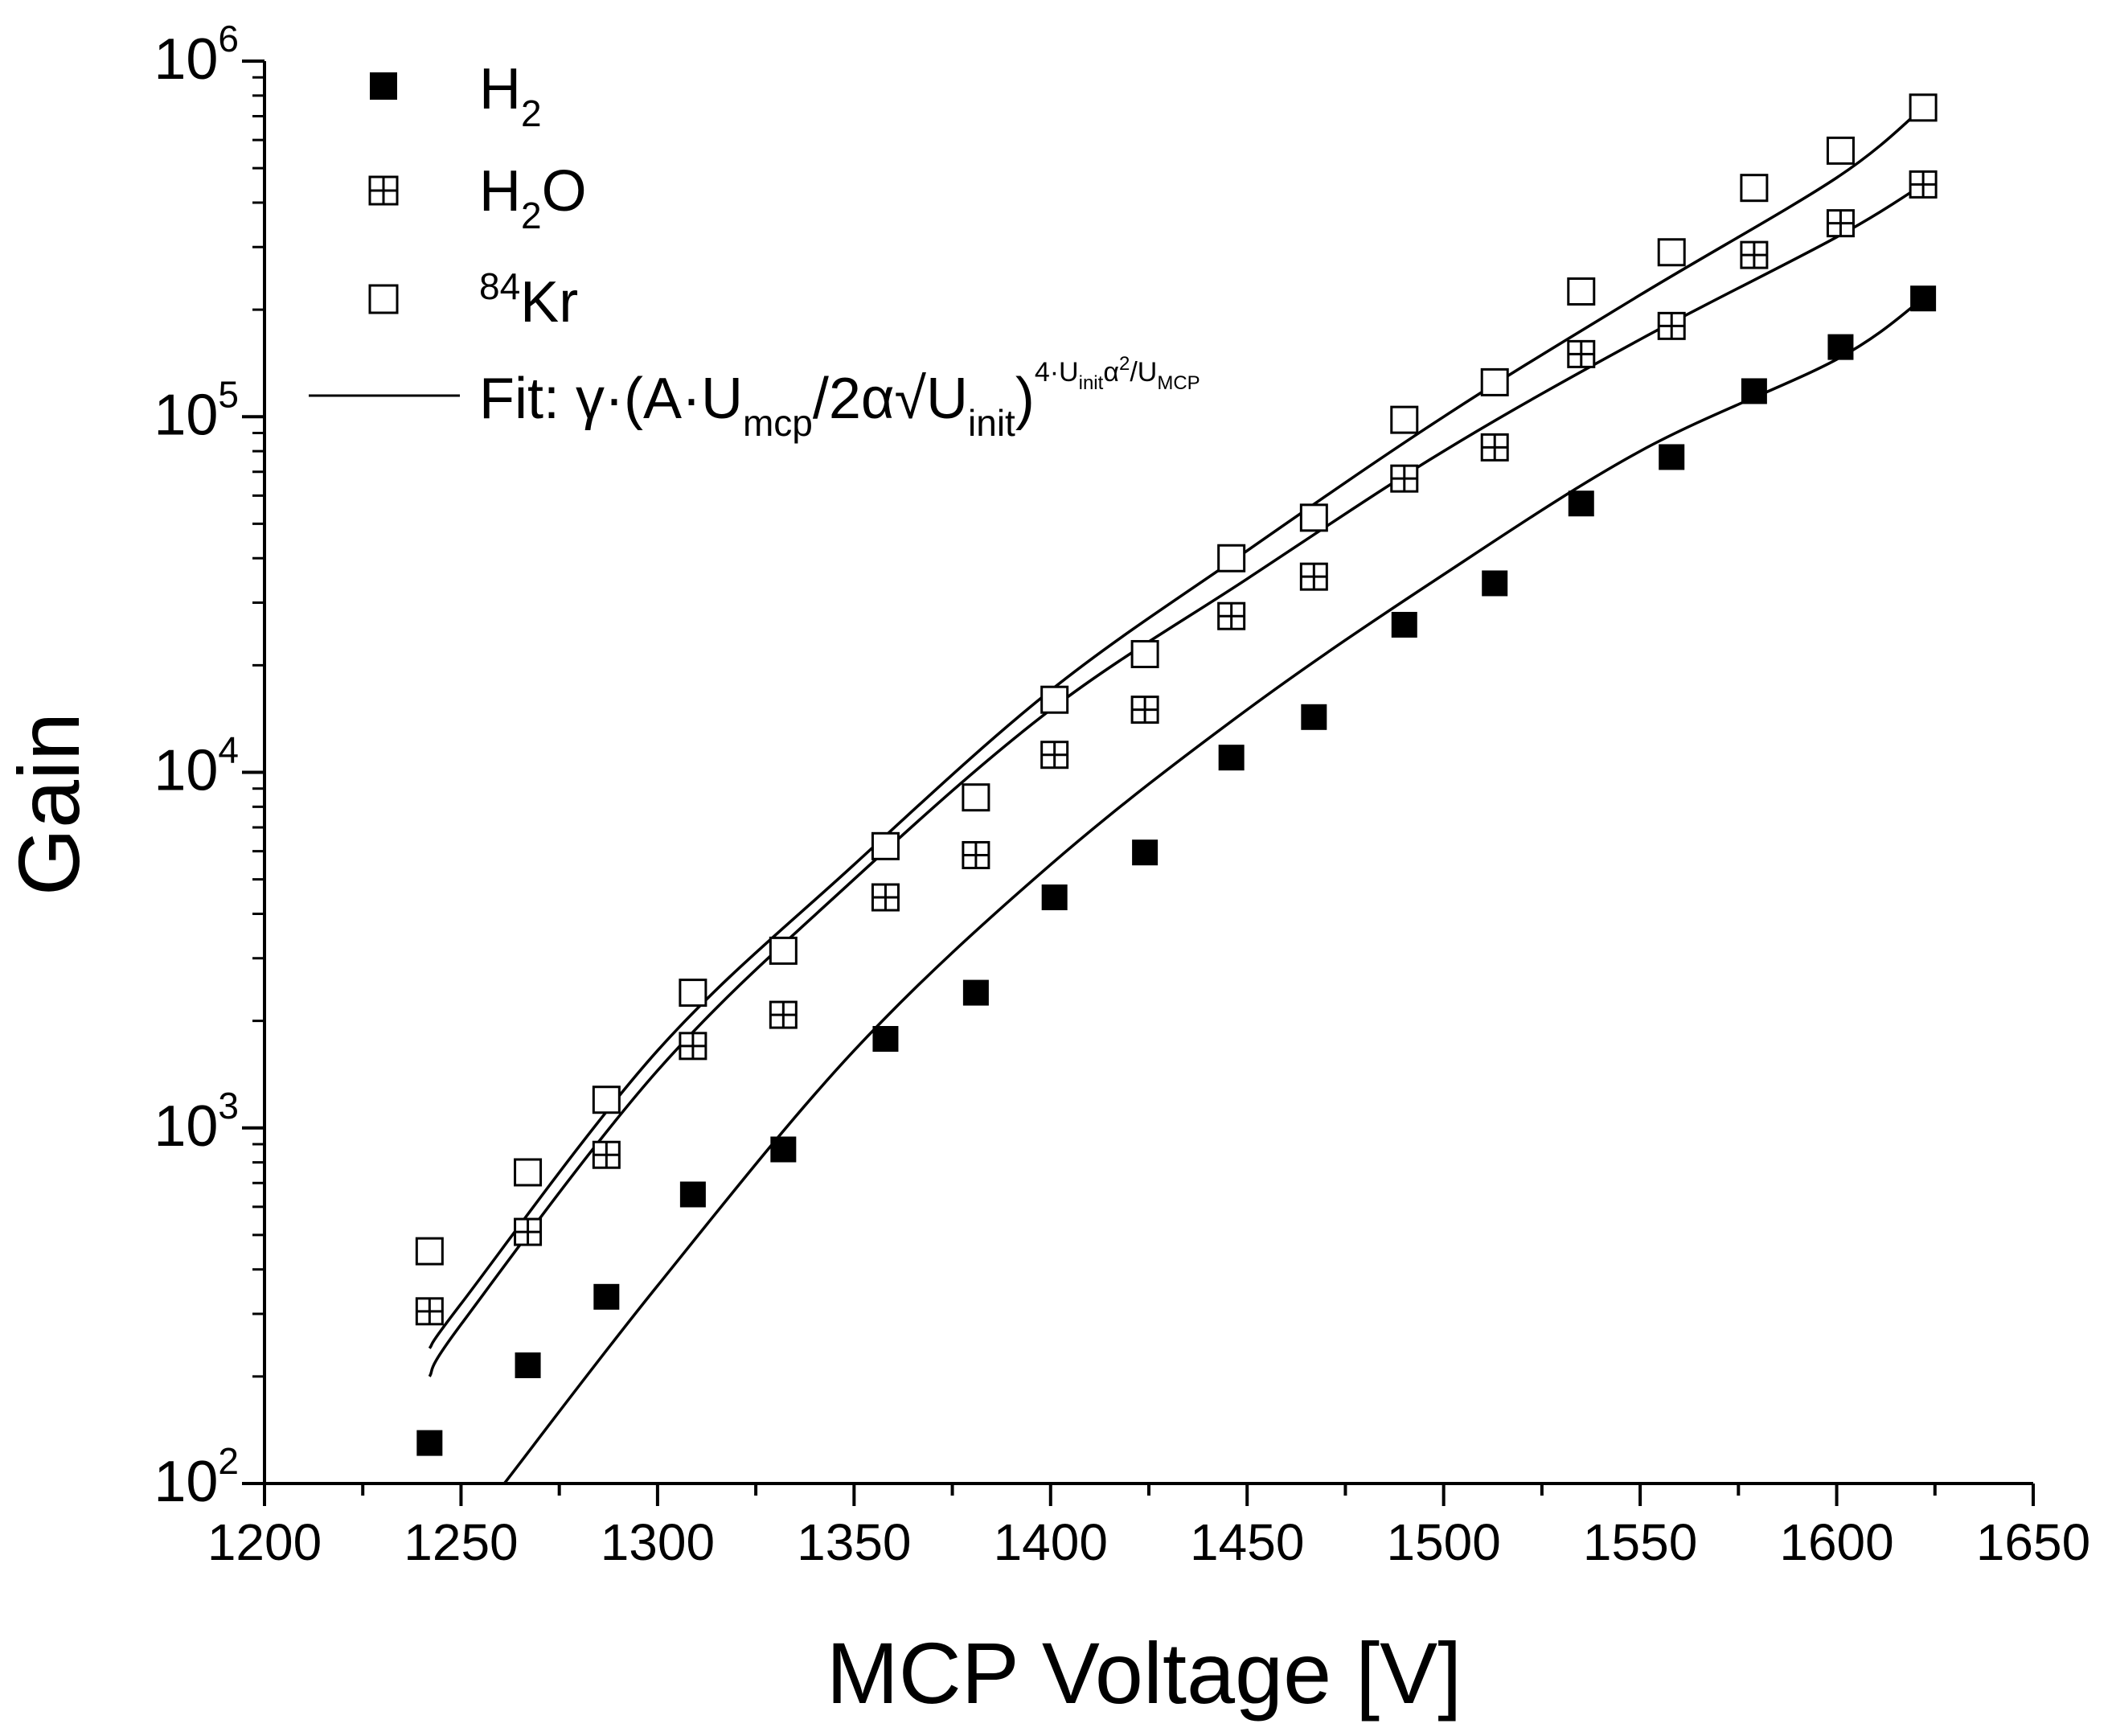  What do you see at coordinates (456, 95) in the screenshot?
I see `legend-item-h2: H2` at bounding box center [456, 95].